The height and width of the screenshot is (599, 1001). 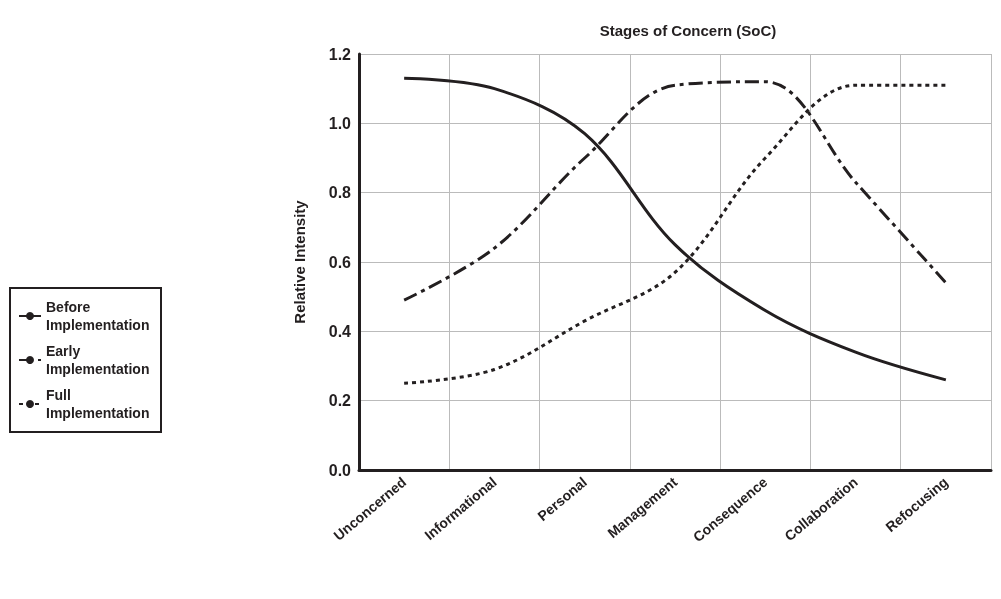 What do you see at coordinates (340, 193) in the screenshot?
I see `y-tick-label: 0.8` at bounding box center [340, 193].